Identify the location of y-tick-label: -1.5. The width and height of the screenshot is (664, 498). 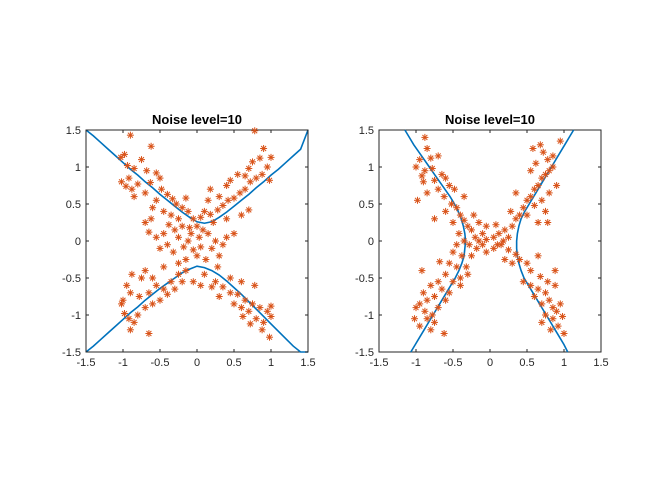
(71, 353).